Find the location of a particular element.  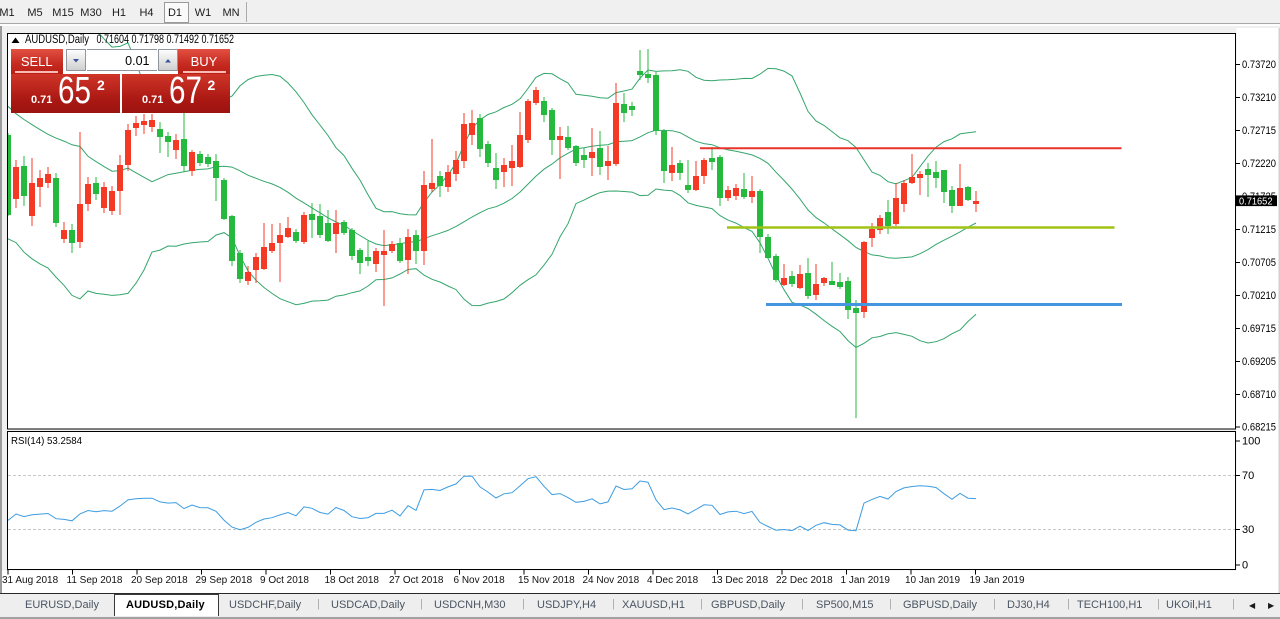

svg-text: 0.71215 is located at coordinates (1259, 230).